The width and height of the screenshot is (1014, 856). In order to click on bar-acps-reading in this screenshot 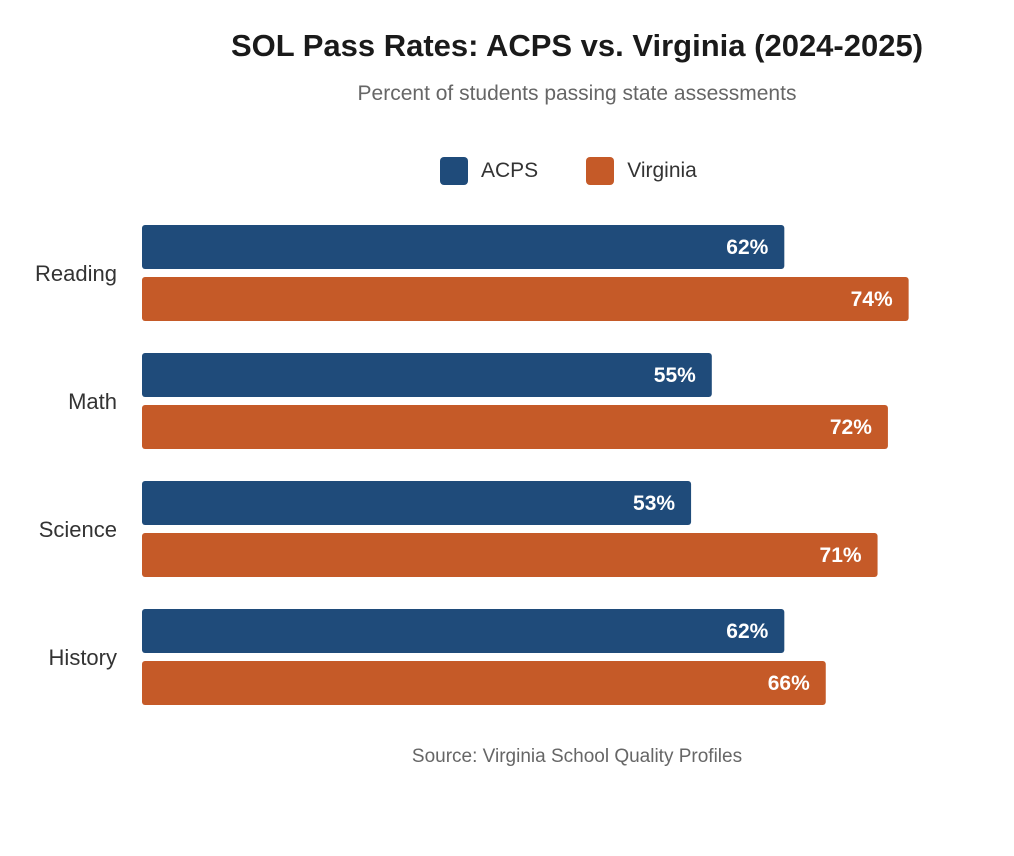, I will do `click(463, 247)`.